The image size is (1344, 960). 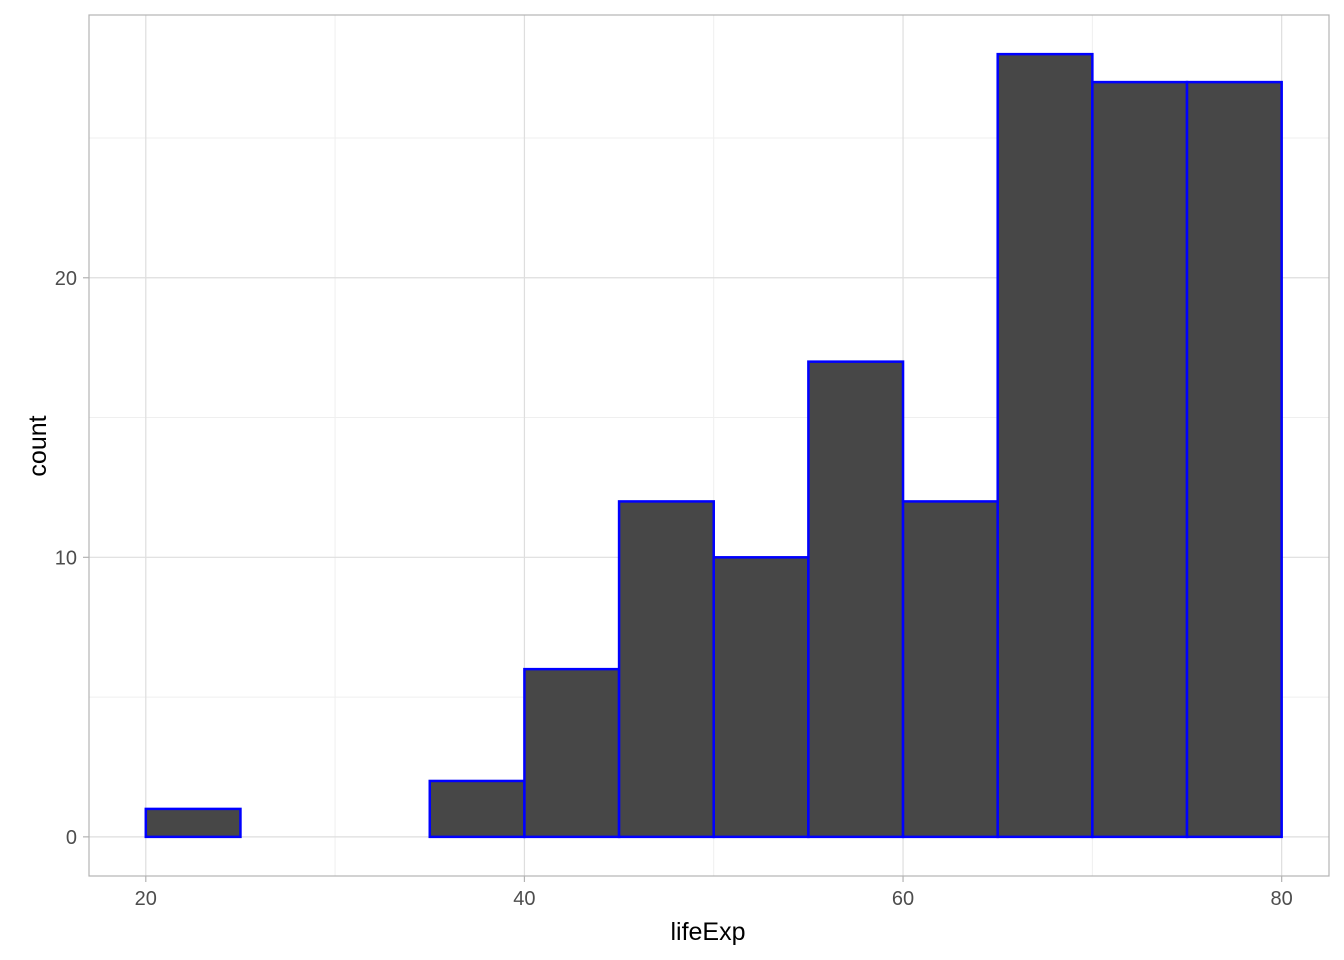 I want to click on y-tick-label: 0, so click(x=71, y=838).